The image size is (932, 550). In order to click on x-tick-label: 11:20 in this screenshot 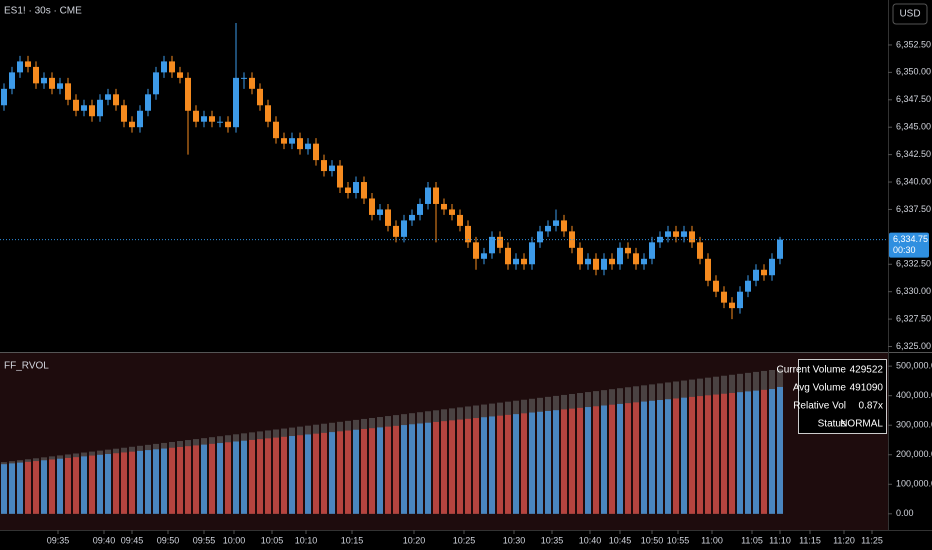, I will do `click(844, 540)`.